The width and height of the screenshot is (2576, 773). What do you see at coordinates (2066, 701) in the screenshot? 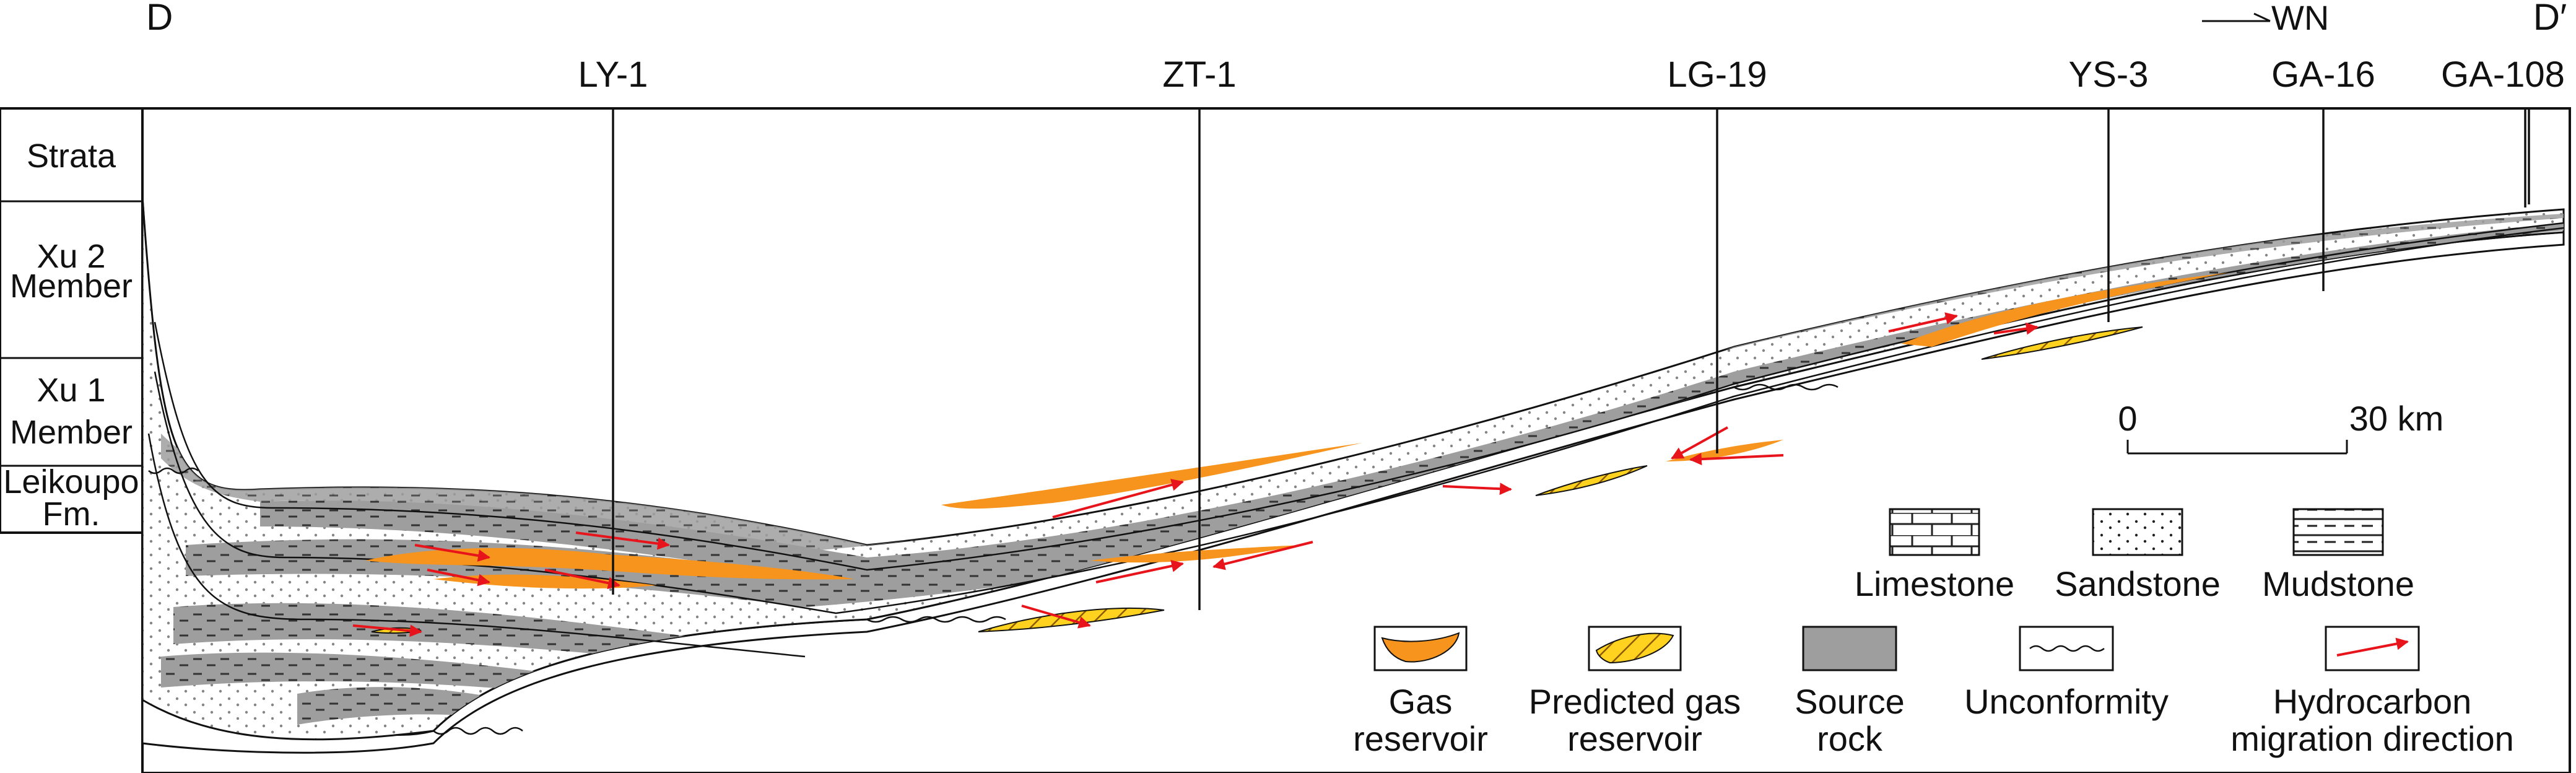
I see `legend-unconformity-label: Unconformity` at bounding box center [2066, 701].